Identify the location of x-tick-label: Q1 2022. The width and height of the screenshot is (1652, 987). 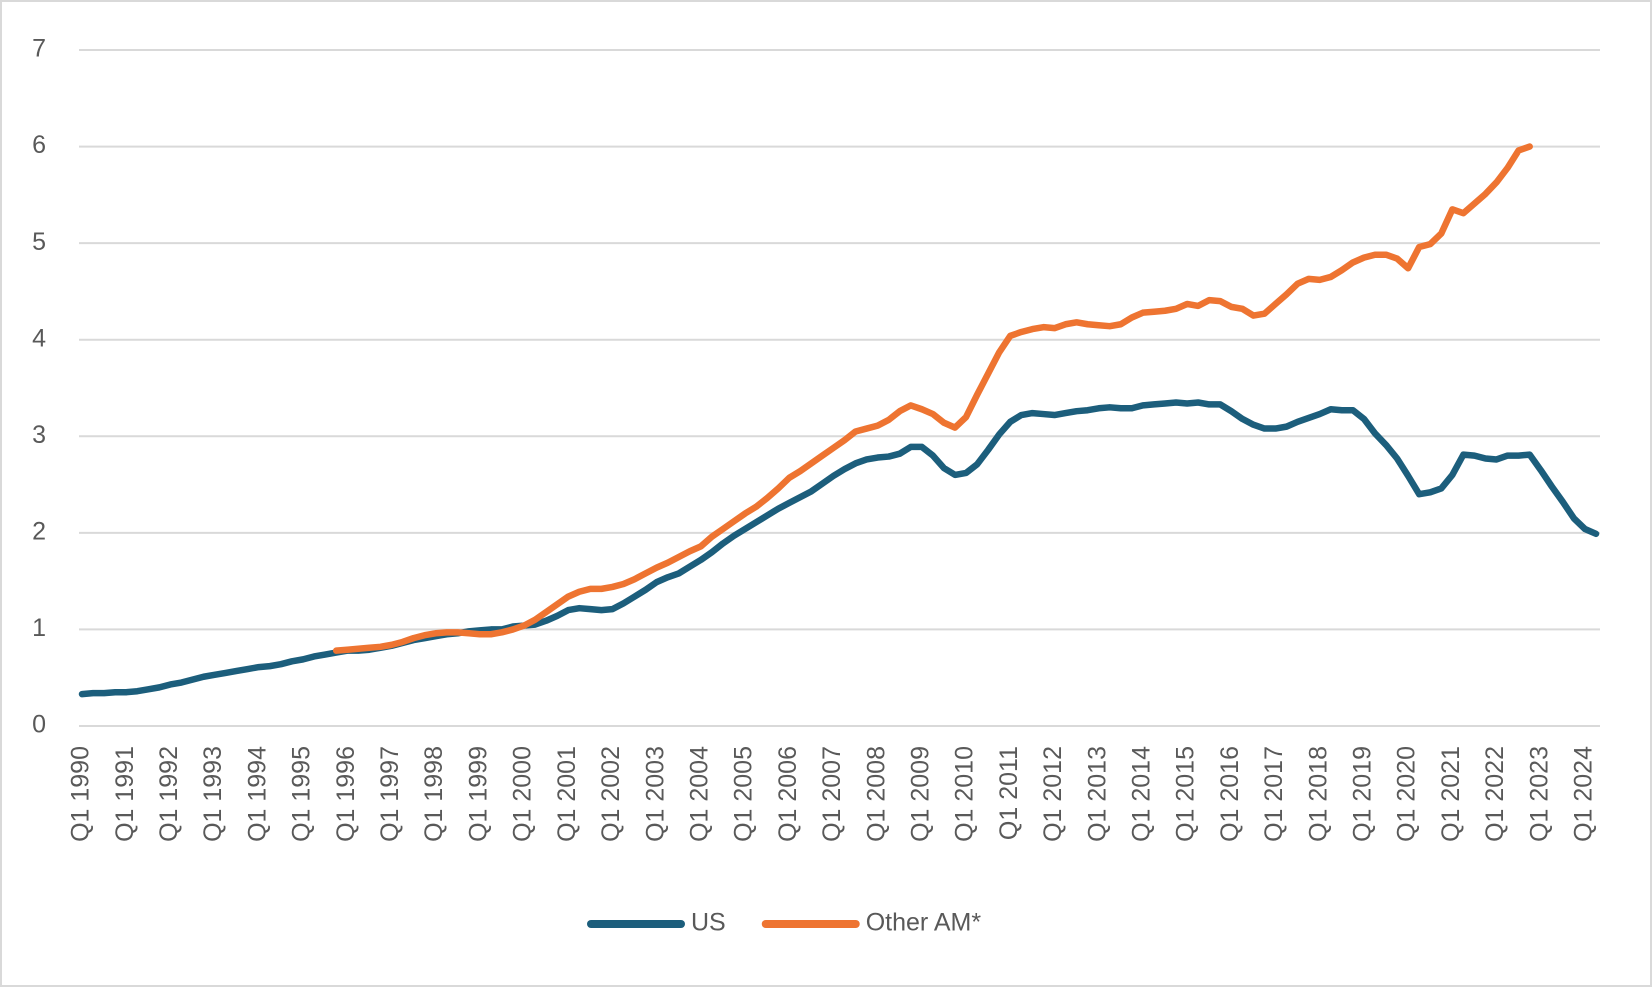
(1495, 794).